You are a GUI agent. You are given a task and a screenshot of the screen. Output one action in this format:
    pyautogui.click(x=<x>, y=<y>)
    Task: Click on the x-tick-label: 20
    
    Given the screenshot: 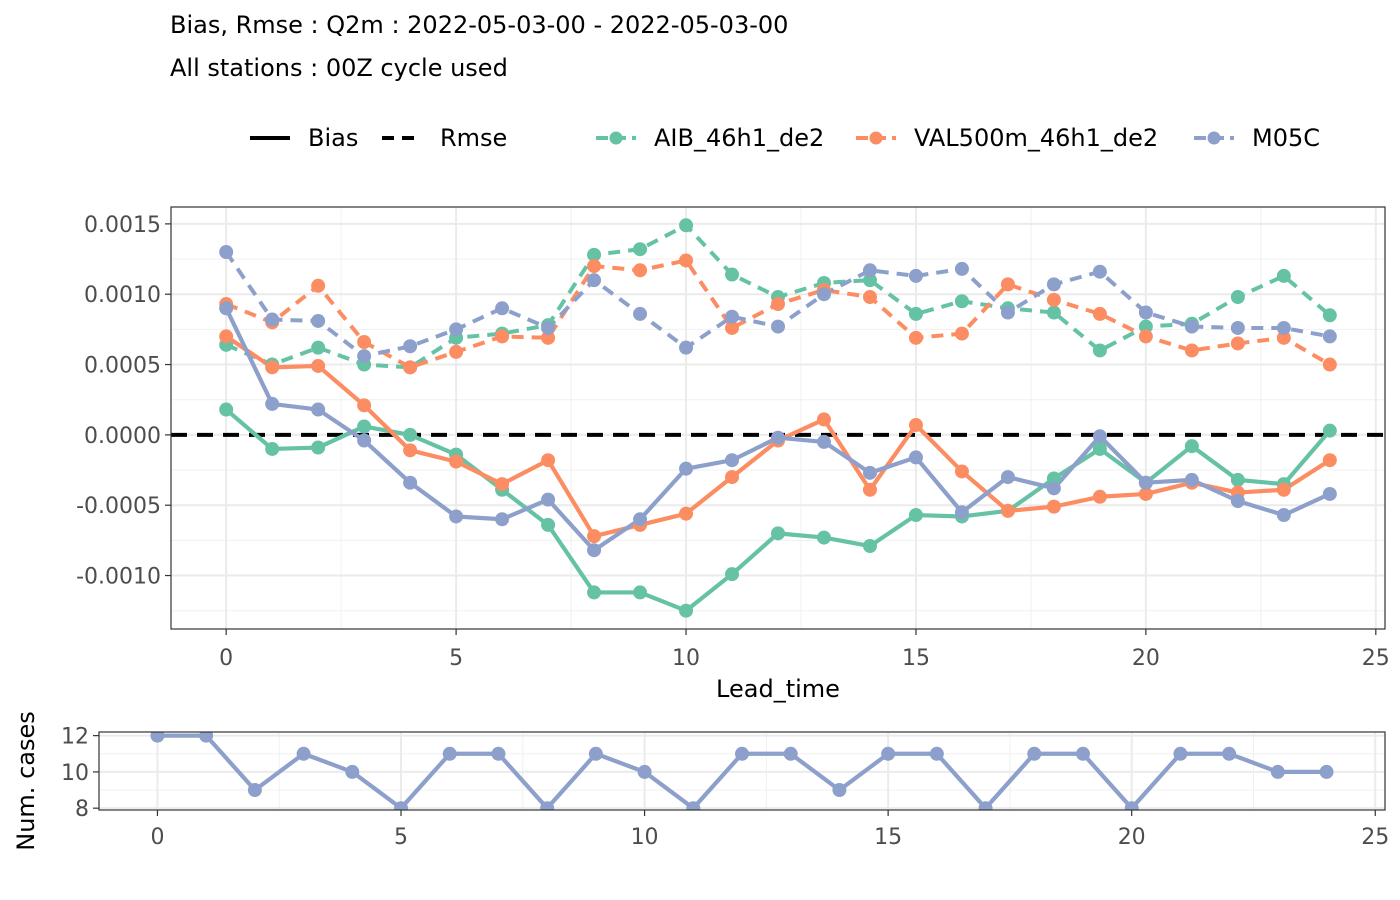 What is the action you would take?
    pyautogui.click(x=1146, y=658)
    